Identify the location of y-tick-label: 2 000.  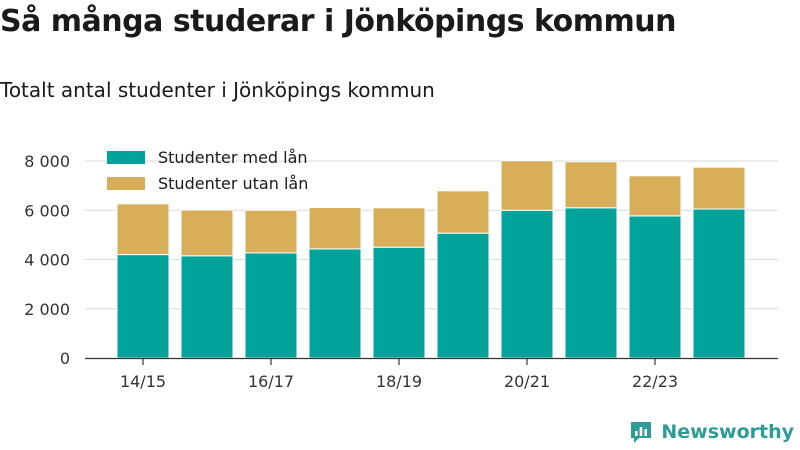
(47, 309).